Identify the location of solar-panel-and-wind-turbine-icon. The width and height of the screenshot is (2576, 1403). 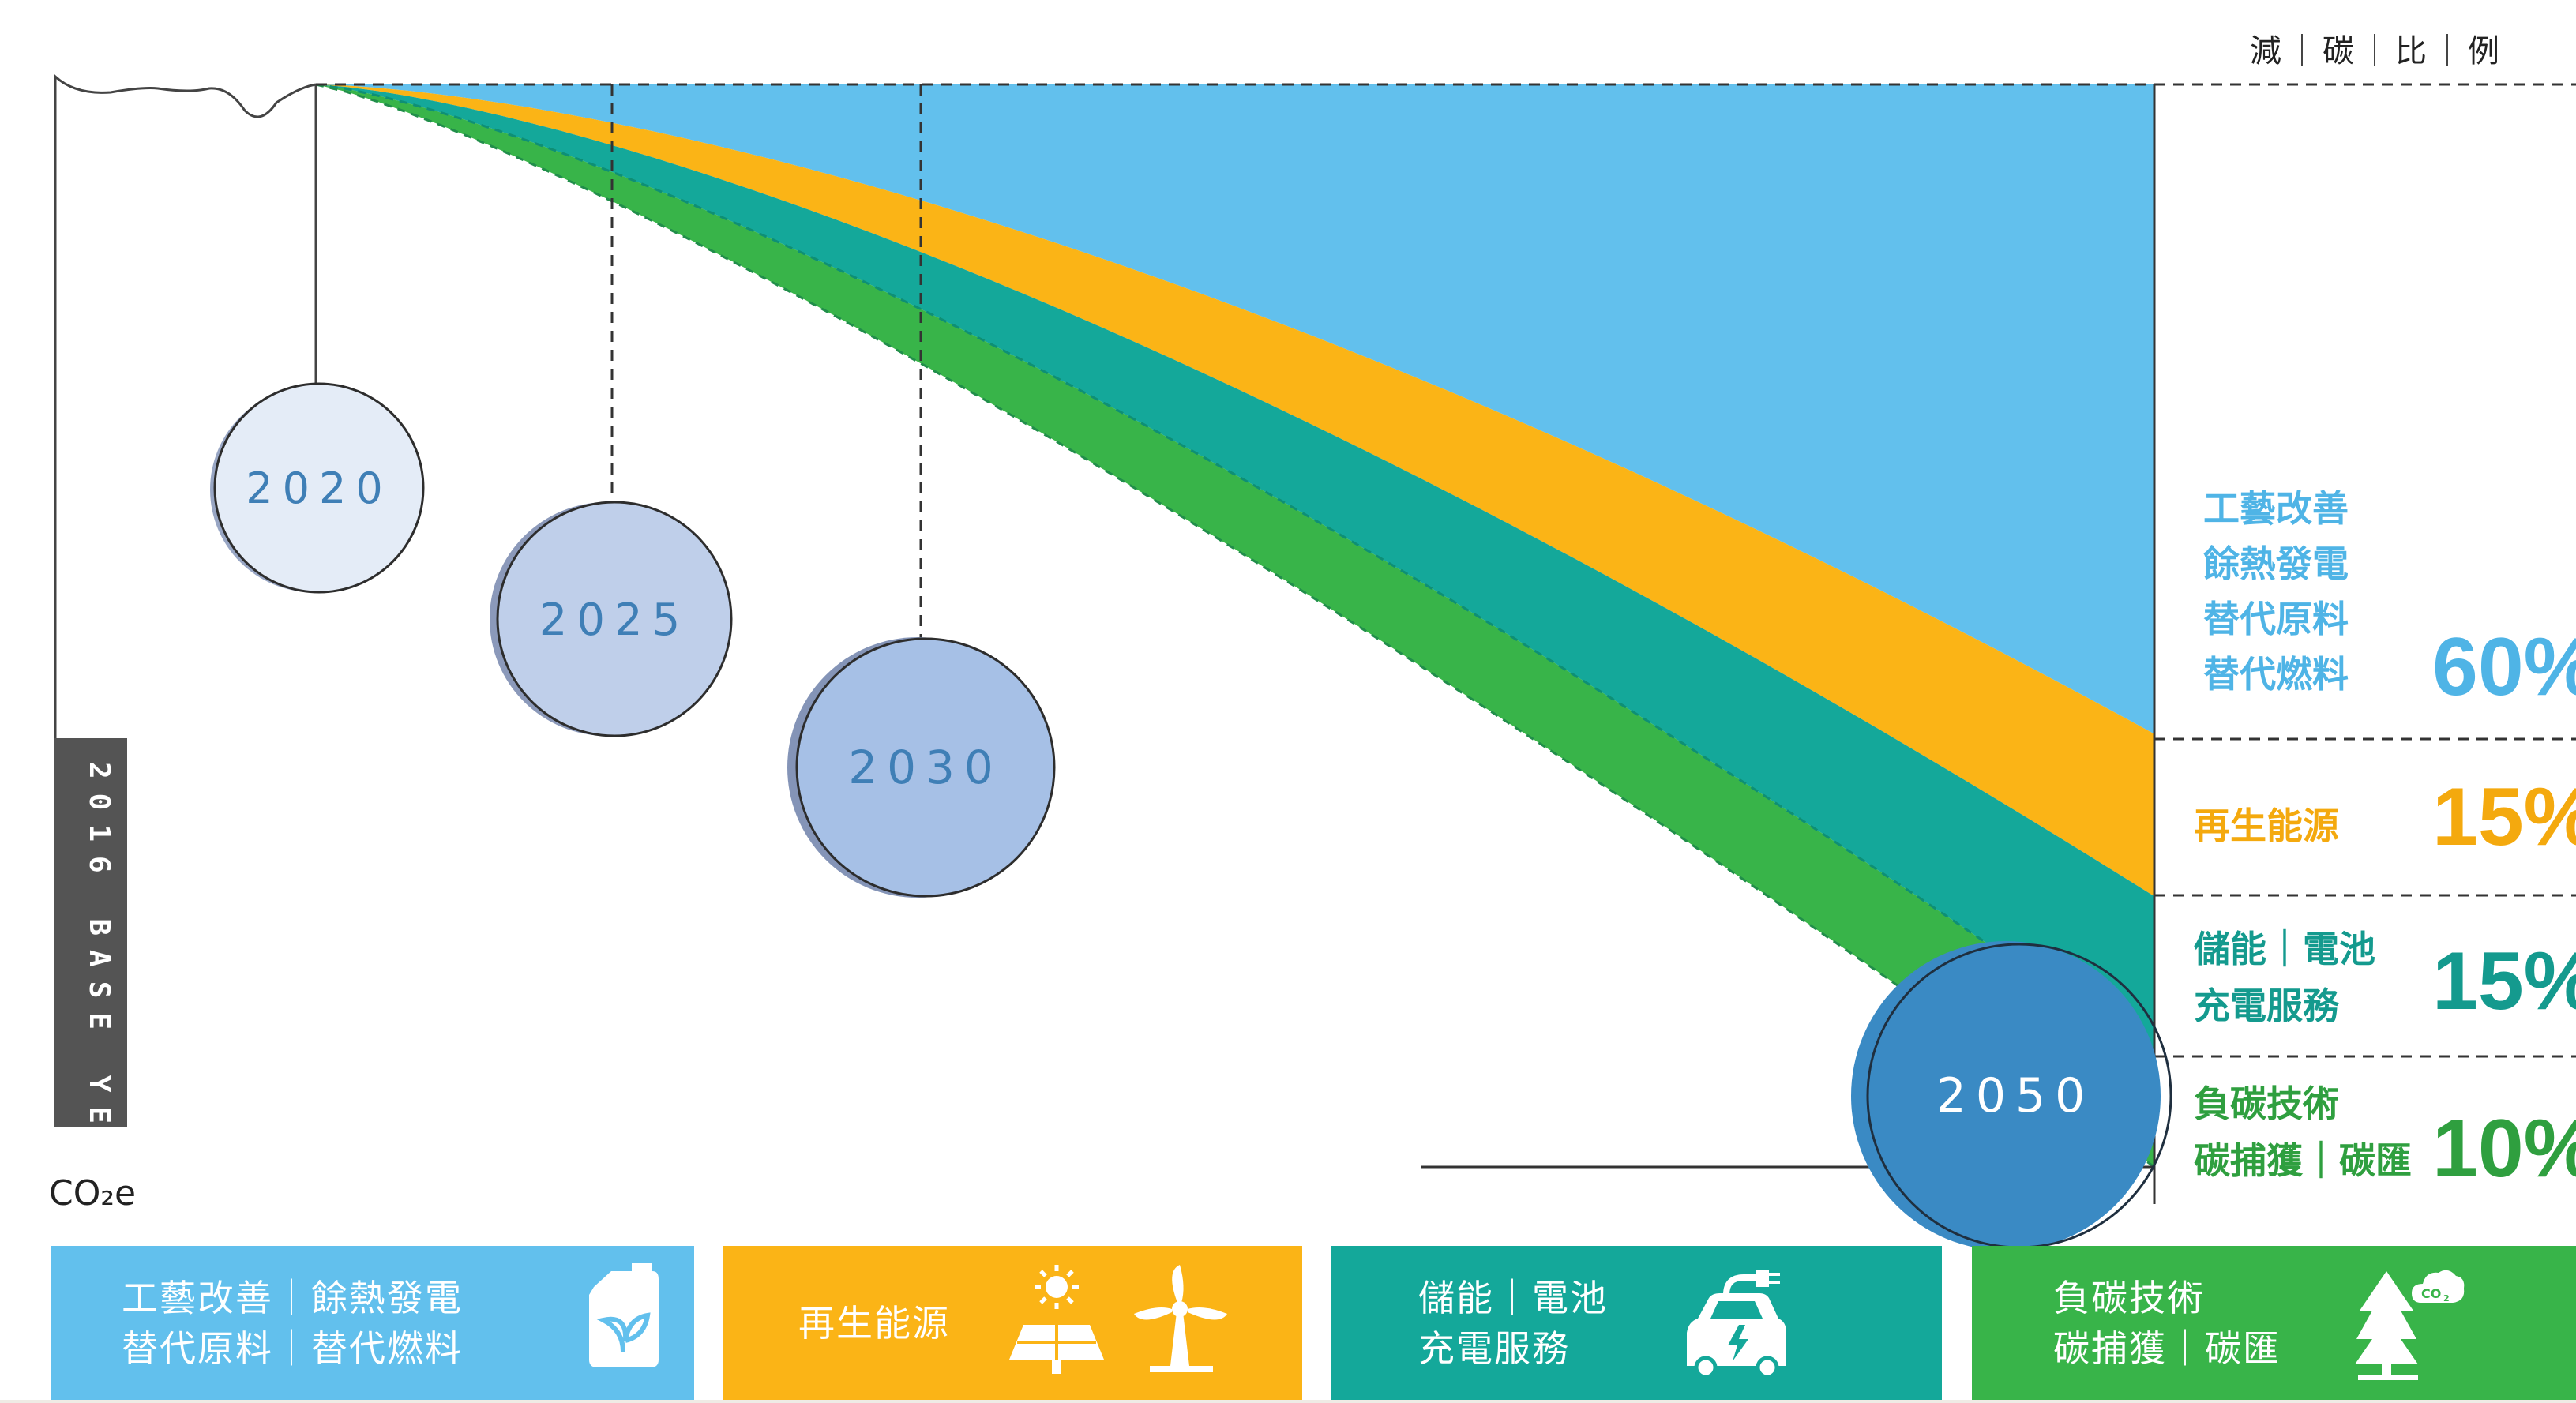
(1118, 1319).